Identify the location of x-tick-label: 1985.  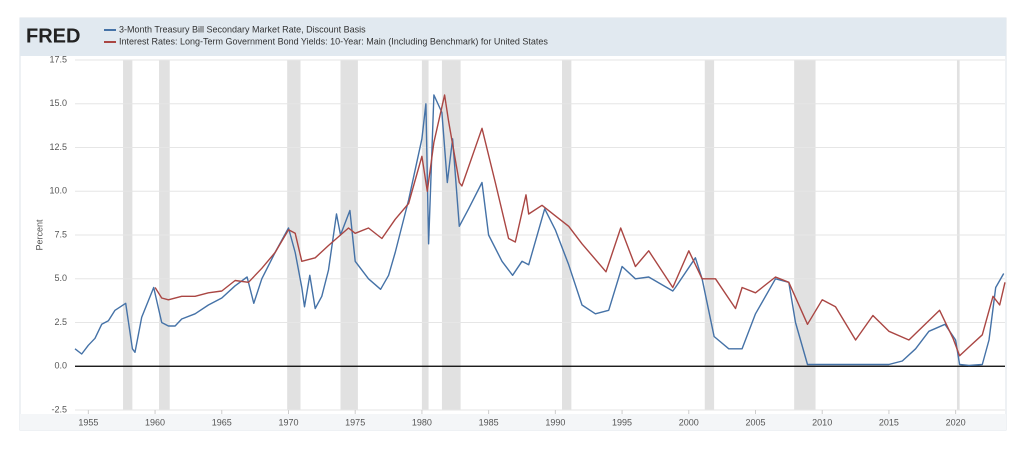
(489, 422).